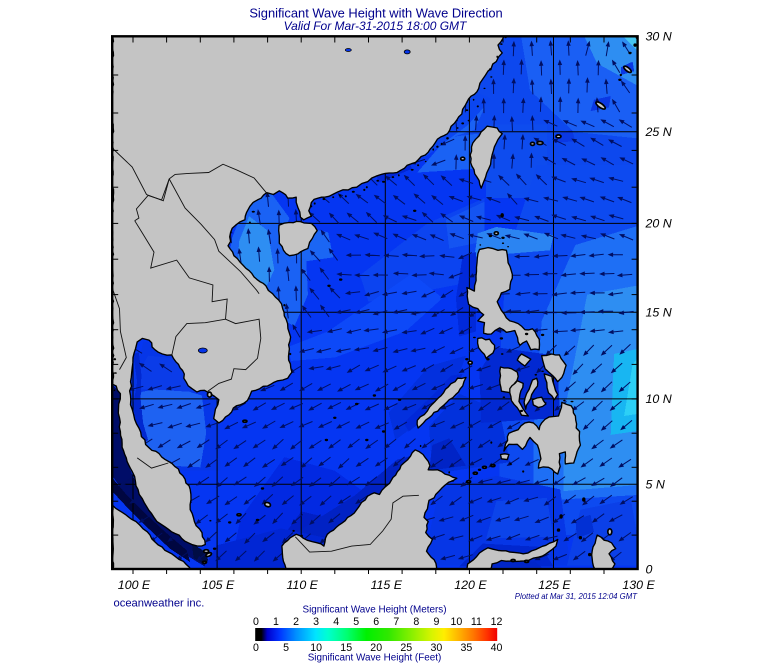 This screenshot has height=665, width=775. Describe the element at coordinates (437, 648) in the screenshot. I see `svg-text: 30` at that location.